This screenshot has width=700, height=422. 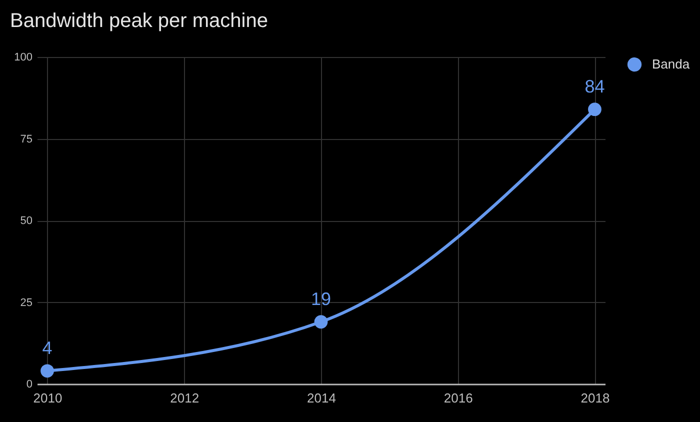 What do you see at coordinates (23, 58) in the screenshot?
I see `y-tick-label: 100` at bounding box center [23, 58].